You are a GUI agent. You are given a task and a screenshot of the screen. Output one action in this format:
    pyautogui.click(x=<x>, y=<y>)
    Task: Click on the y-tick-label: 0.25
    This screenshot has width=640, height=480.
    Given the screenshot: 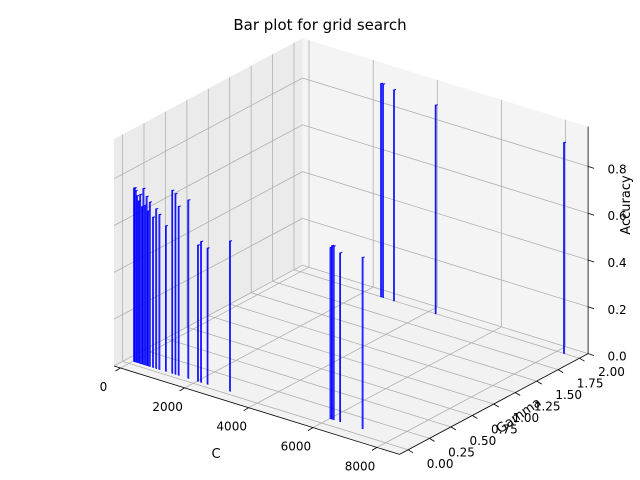 What is the action you would take?
    pyautogui.click(x=461, y=452)
    